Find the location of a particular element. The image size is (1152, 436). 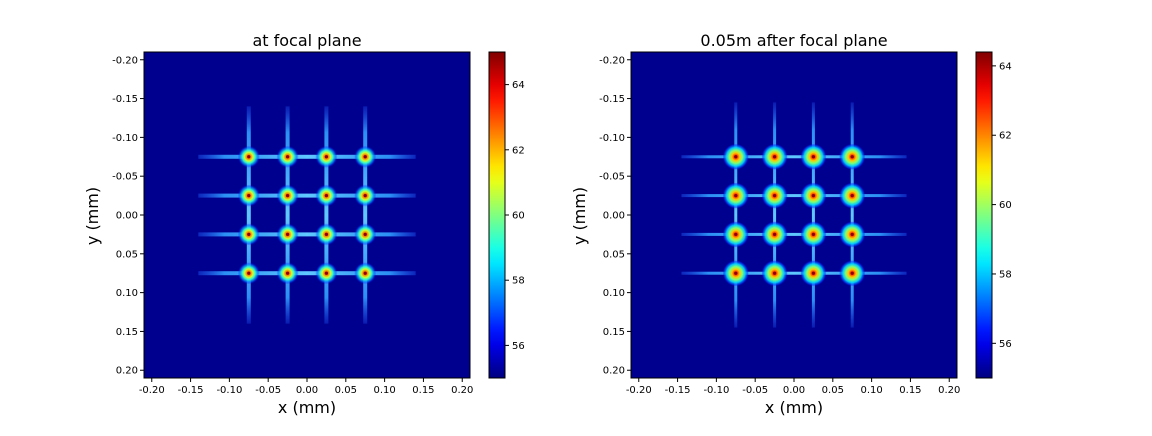

y-tick-label: -0.05 is located at coordinates (612, 177).